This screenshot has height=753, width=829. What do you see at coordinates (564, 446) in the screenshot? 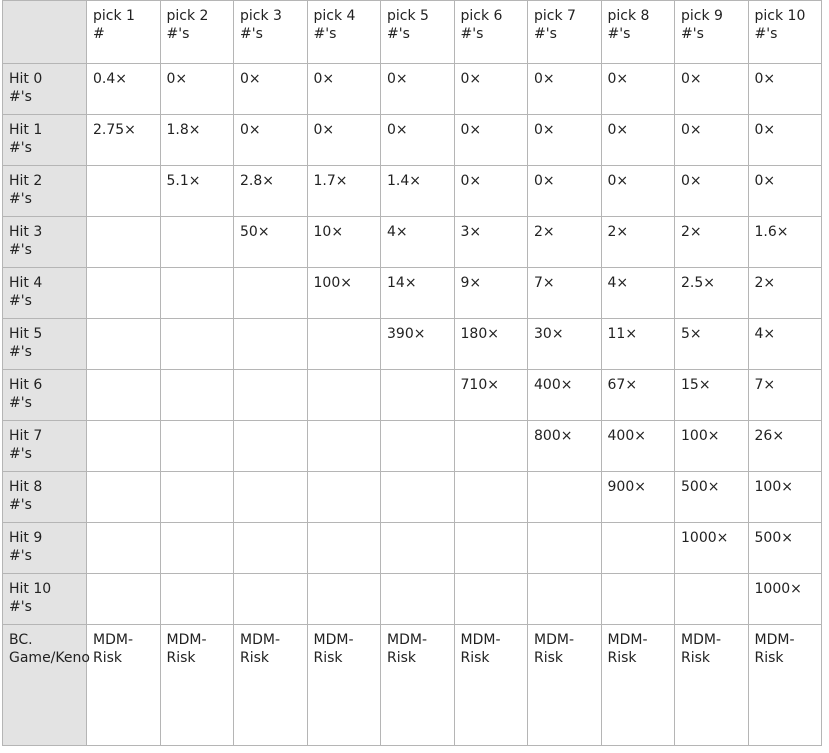
I see `table-cell: 800×` at bounding box center [564, 446].